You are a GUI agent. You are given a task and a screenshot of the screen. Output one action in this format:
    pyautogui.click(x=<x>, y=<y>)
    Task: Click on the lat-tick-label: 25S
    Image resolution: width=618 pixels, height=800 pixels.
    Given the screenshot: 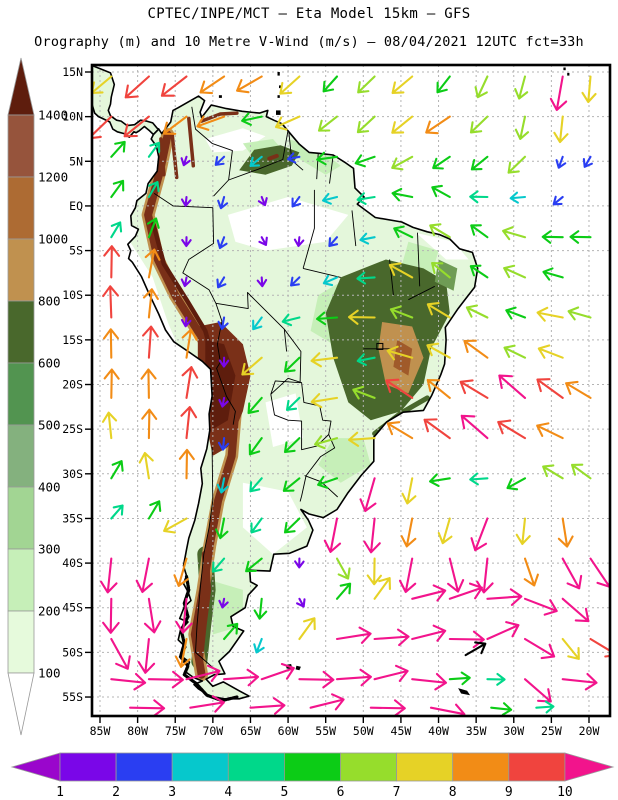 What is the action you would take?
    pyautogui.click(x=72, y=429)
    